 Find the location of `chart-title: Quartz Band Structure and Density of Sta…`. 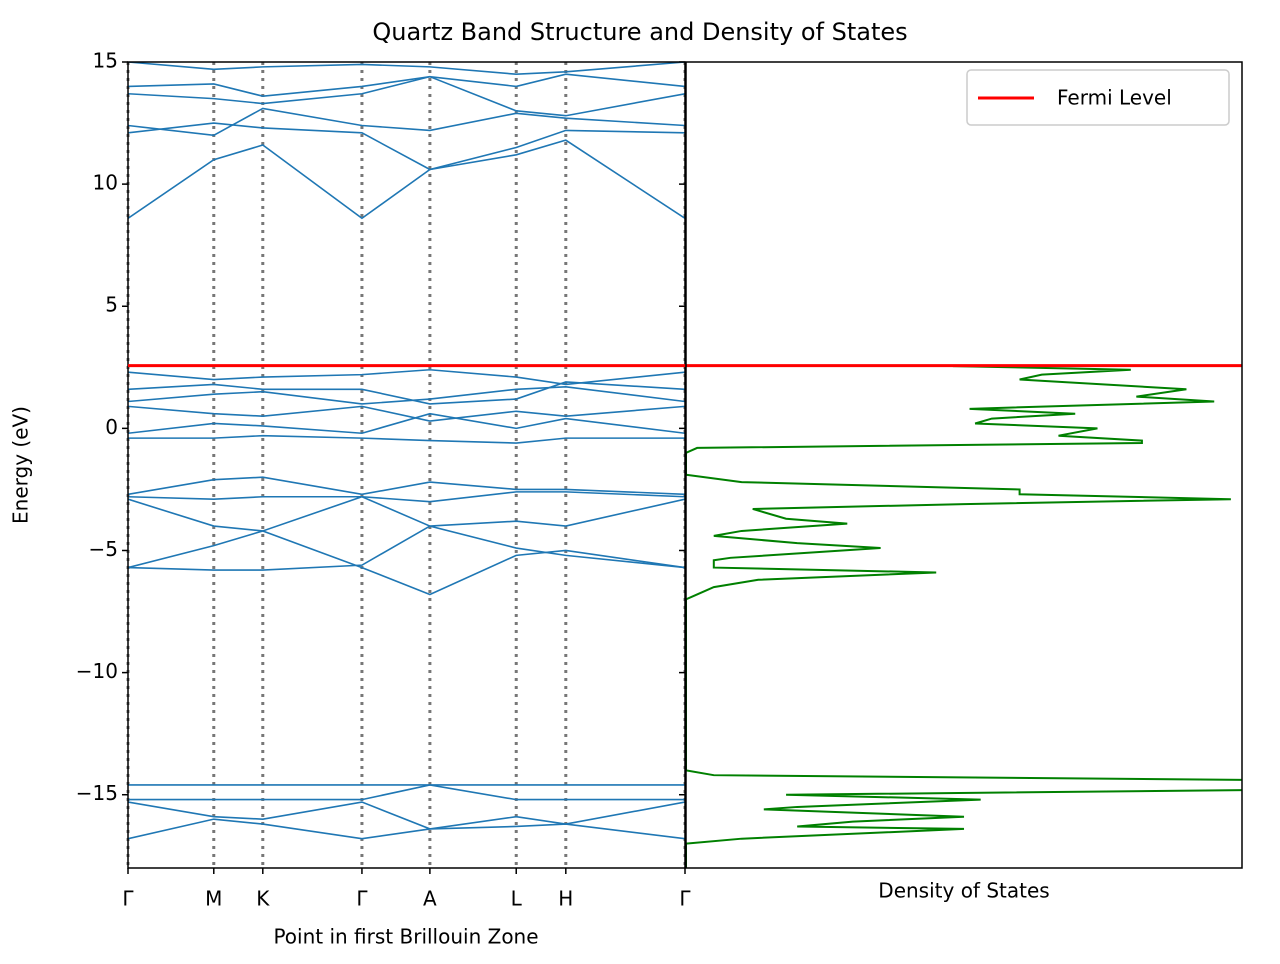

chart-title: Quartz Band Structure and Density of Sta… is located at coordinates (639, 32).